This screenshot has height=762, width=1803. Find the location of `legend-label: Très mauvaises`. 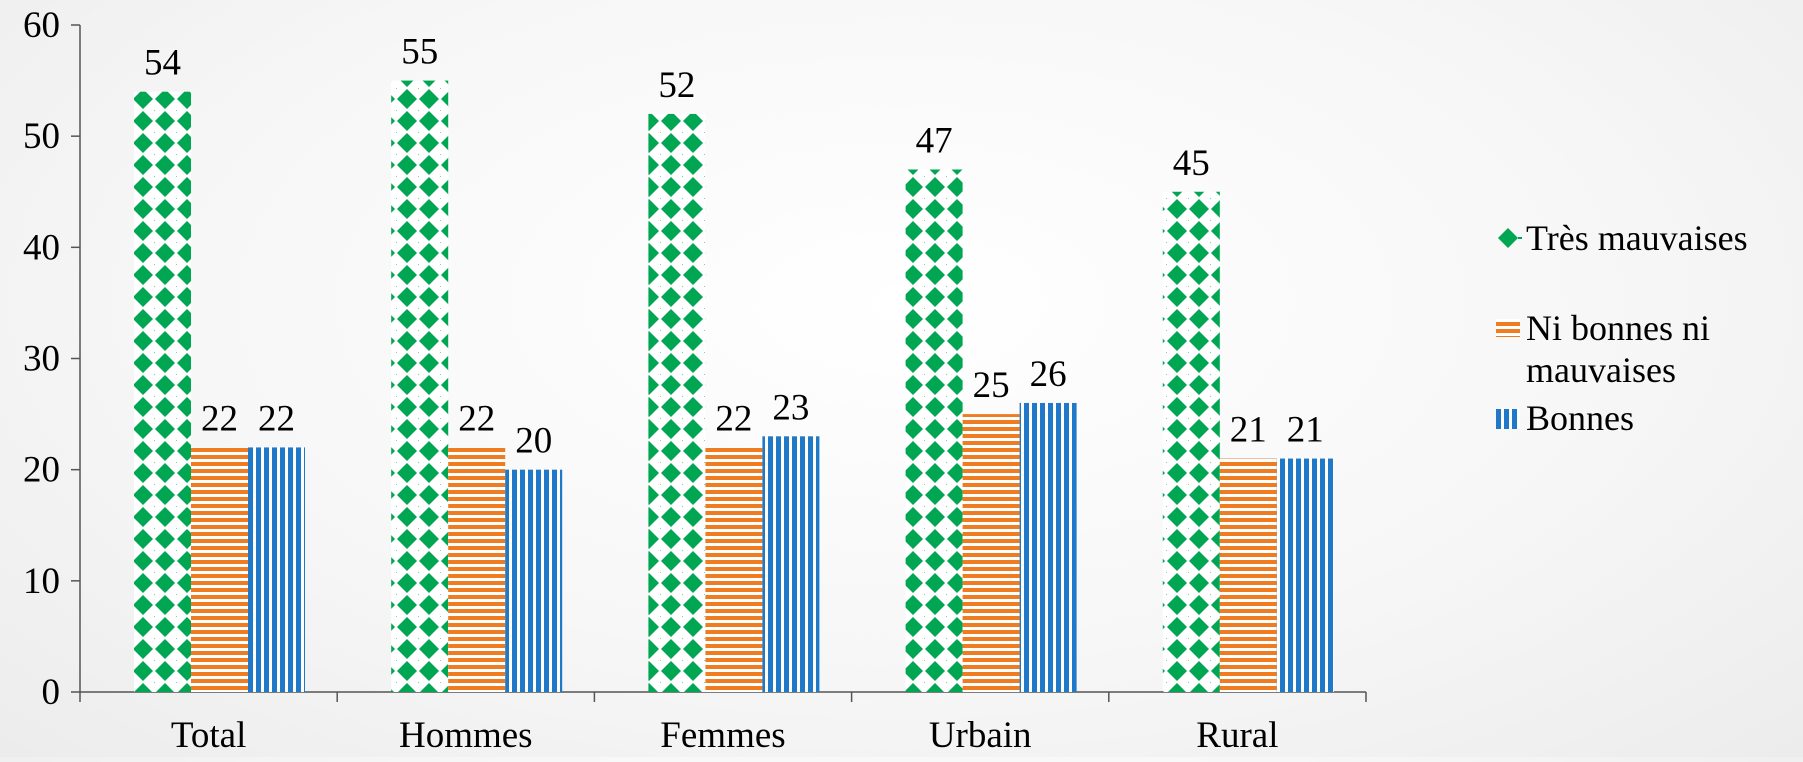

legend-label: Très mauvaises is located at coordinates (1637, 238).